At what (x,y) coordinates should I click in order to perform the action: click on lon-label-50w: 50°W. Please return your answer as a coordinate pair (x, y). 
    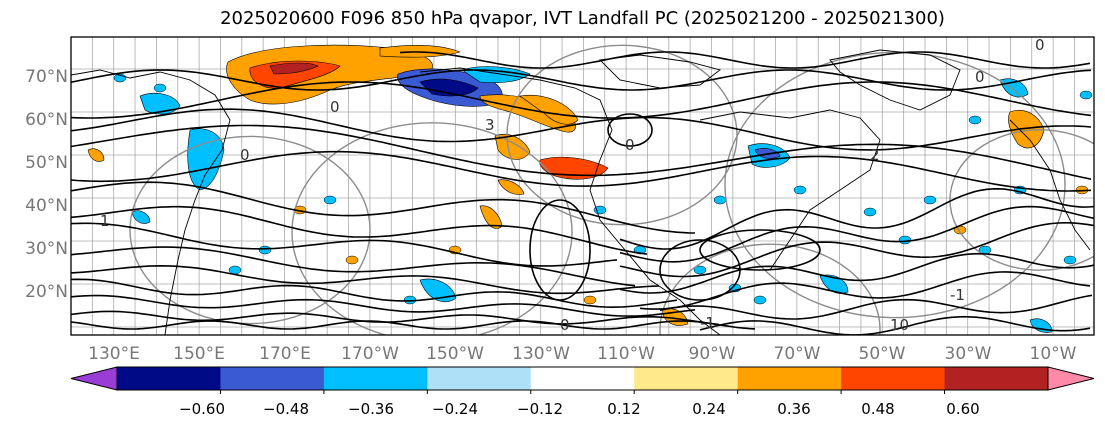
    Looking at the image, I should click on (882, 354).